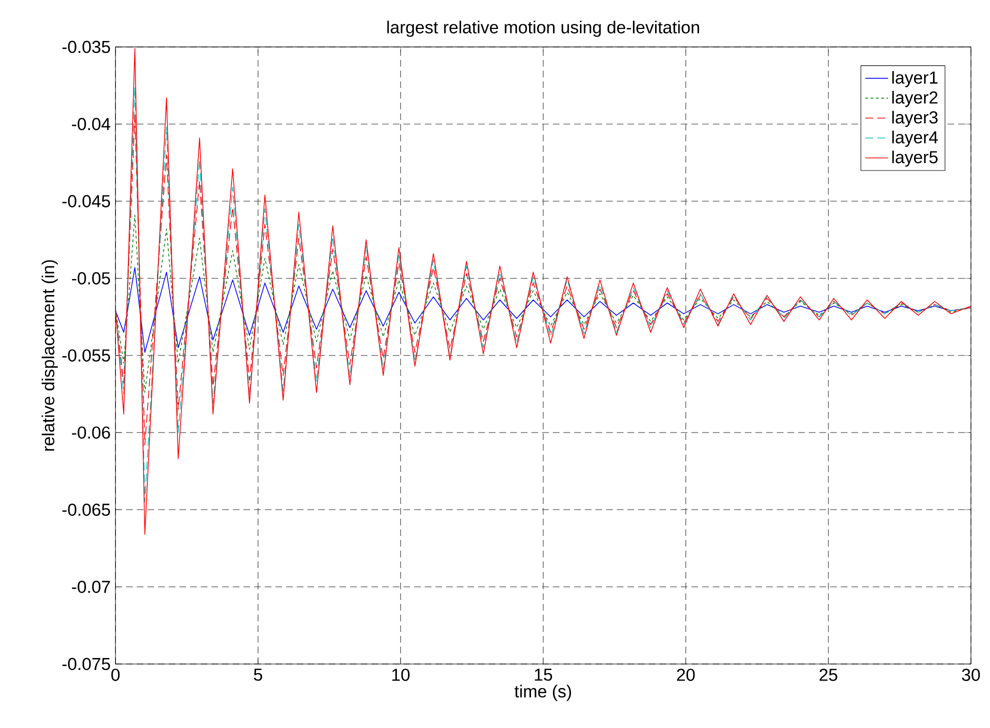 The height and width of the screenshot is (728, 990). I want to click on y-tick-label: -0.075, so click(86, 664).